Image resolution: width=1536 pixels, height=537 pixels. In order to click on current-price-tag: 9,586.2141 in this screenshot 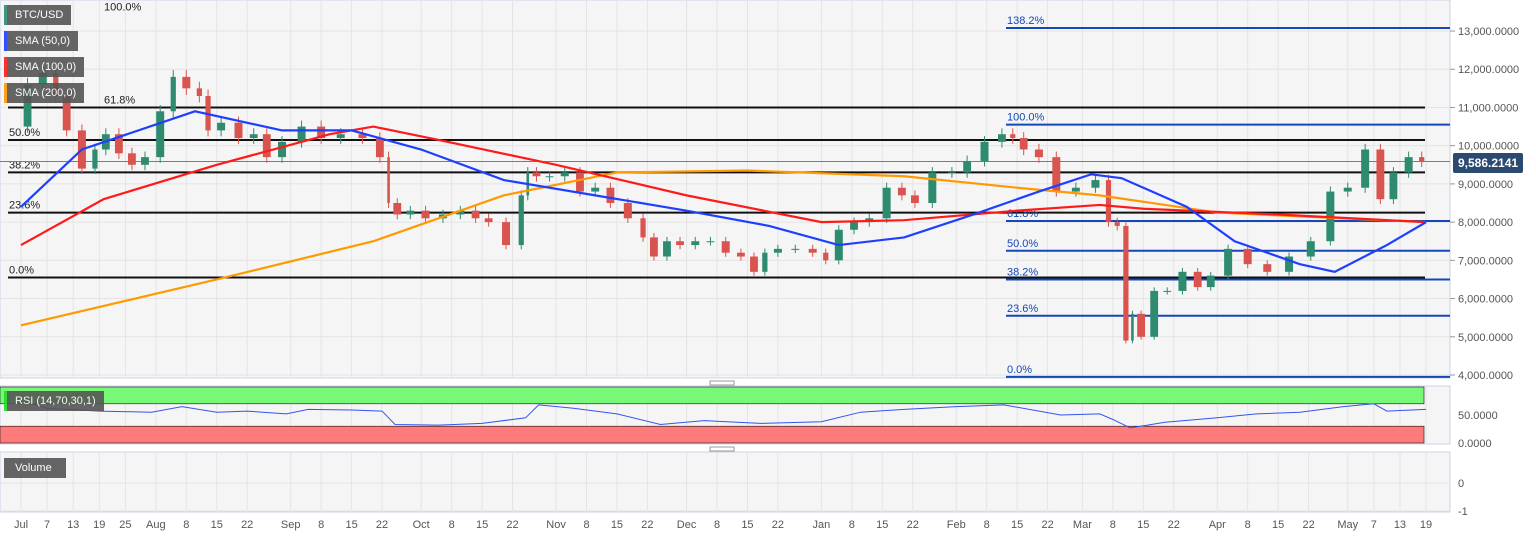, I will do `click(1488, 163)`.